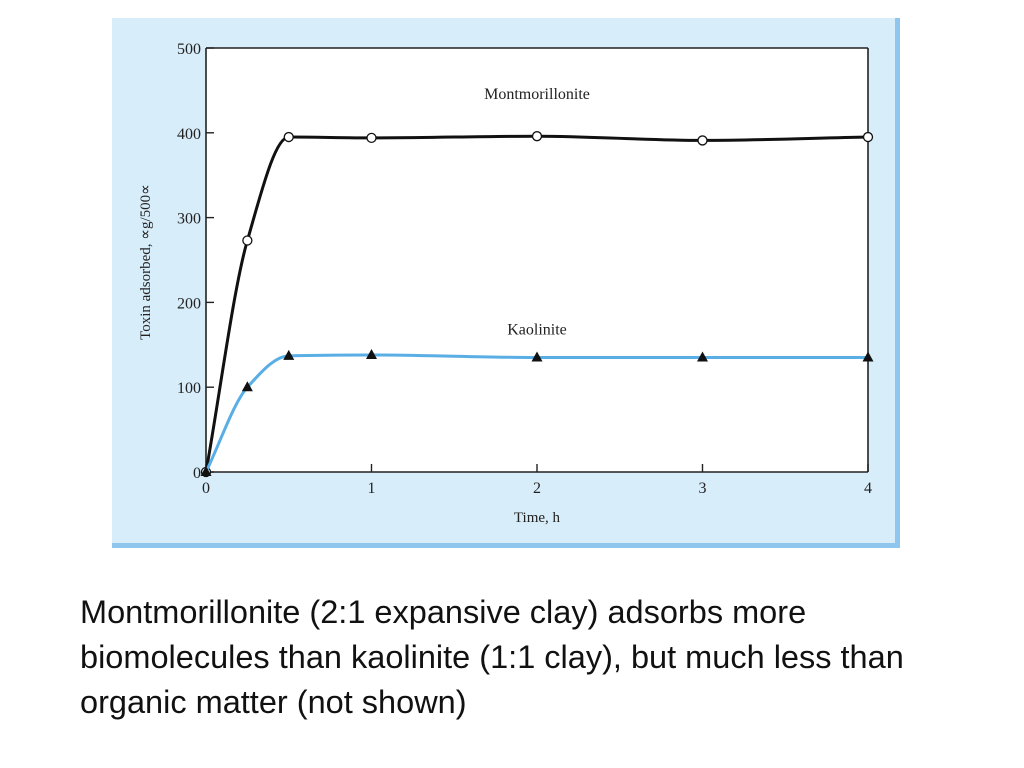 The height and width of the screenshot is (768, 1024). I want to click on series-kaolinite: Kaolinite, so click(537, 399).